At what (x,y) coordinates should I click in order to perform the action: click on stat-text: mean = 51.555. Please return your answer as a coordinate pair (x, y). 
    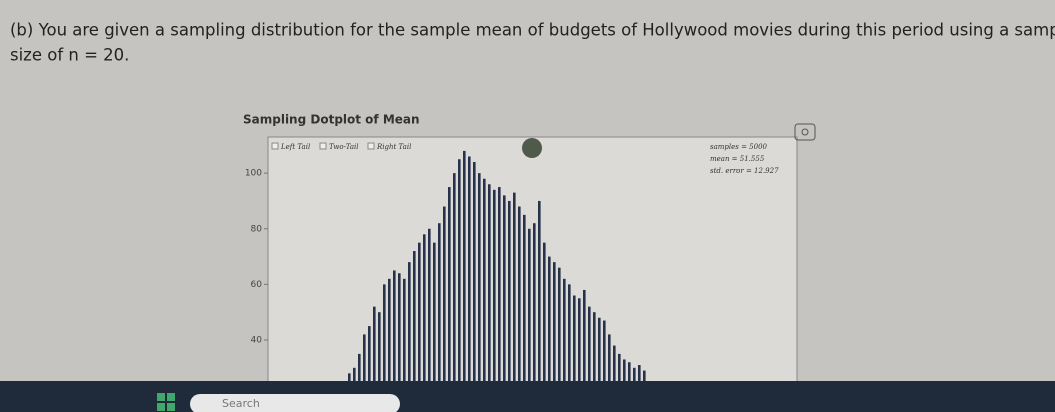
    Looking at the image, I should click on (737, 159).